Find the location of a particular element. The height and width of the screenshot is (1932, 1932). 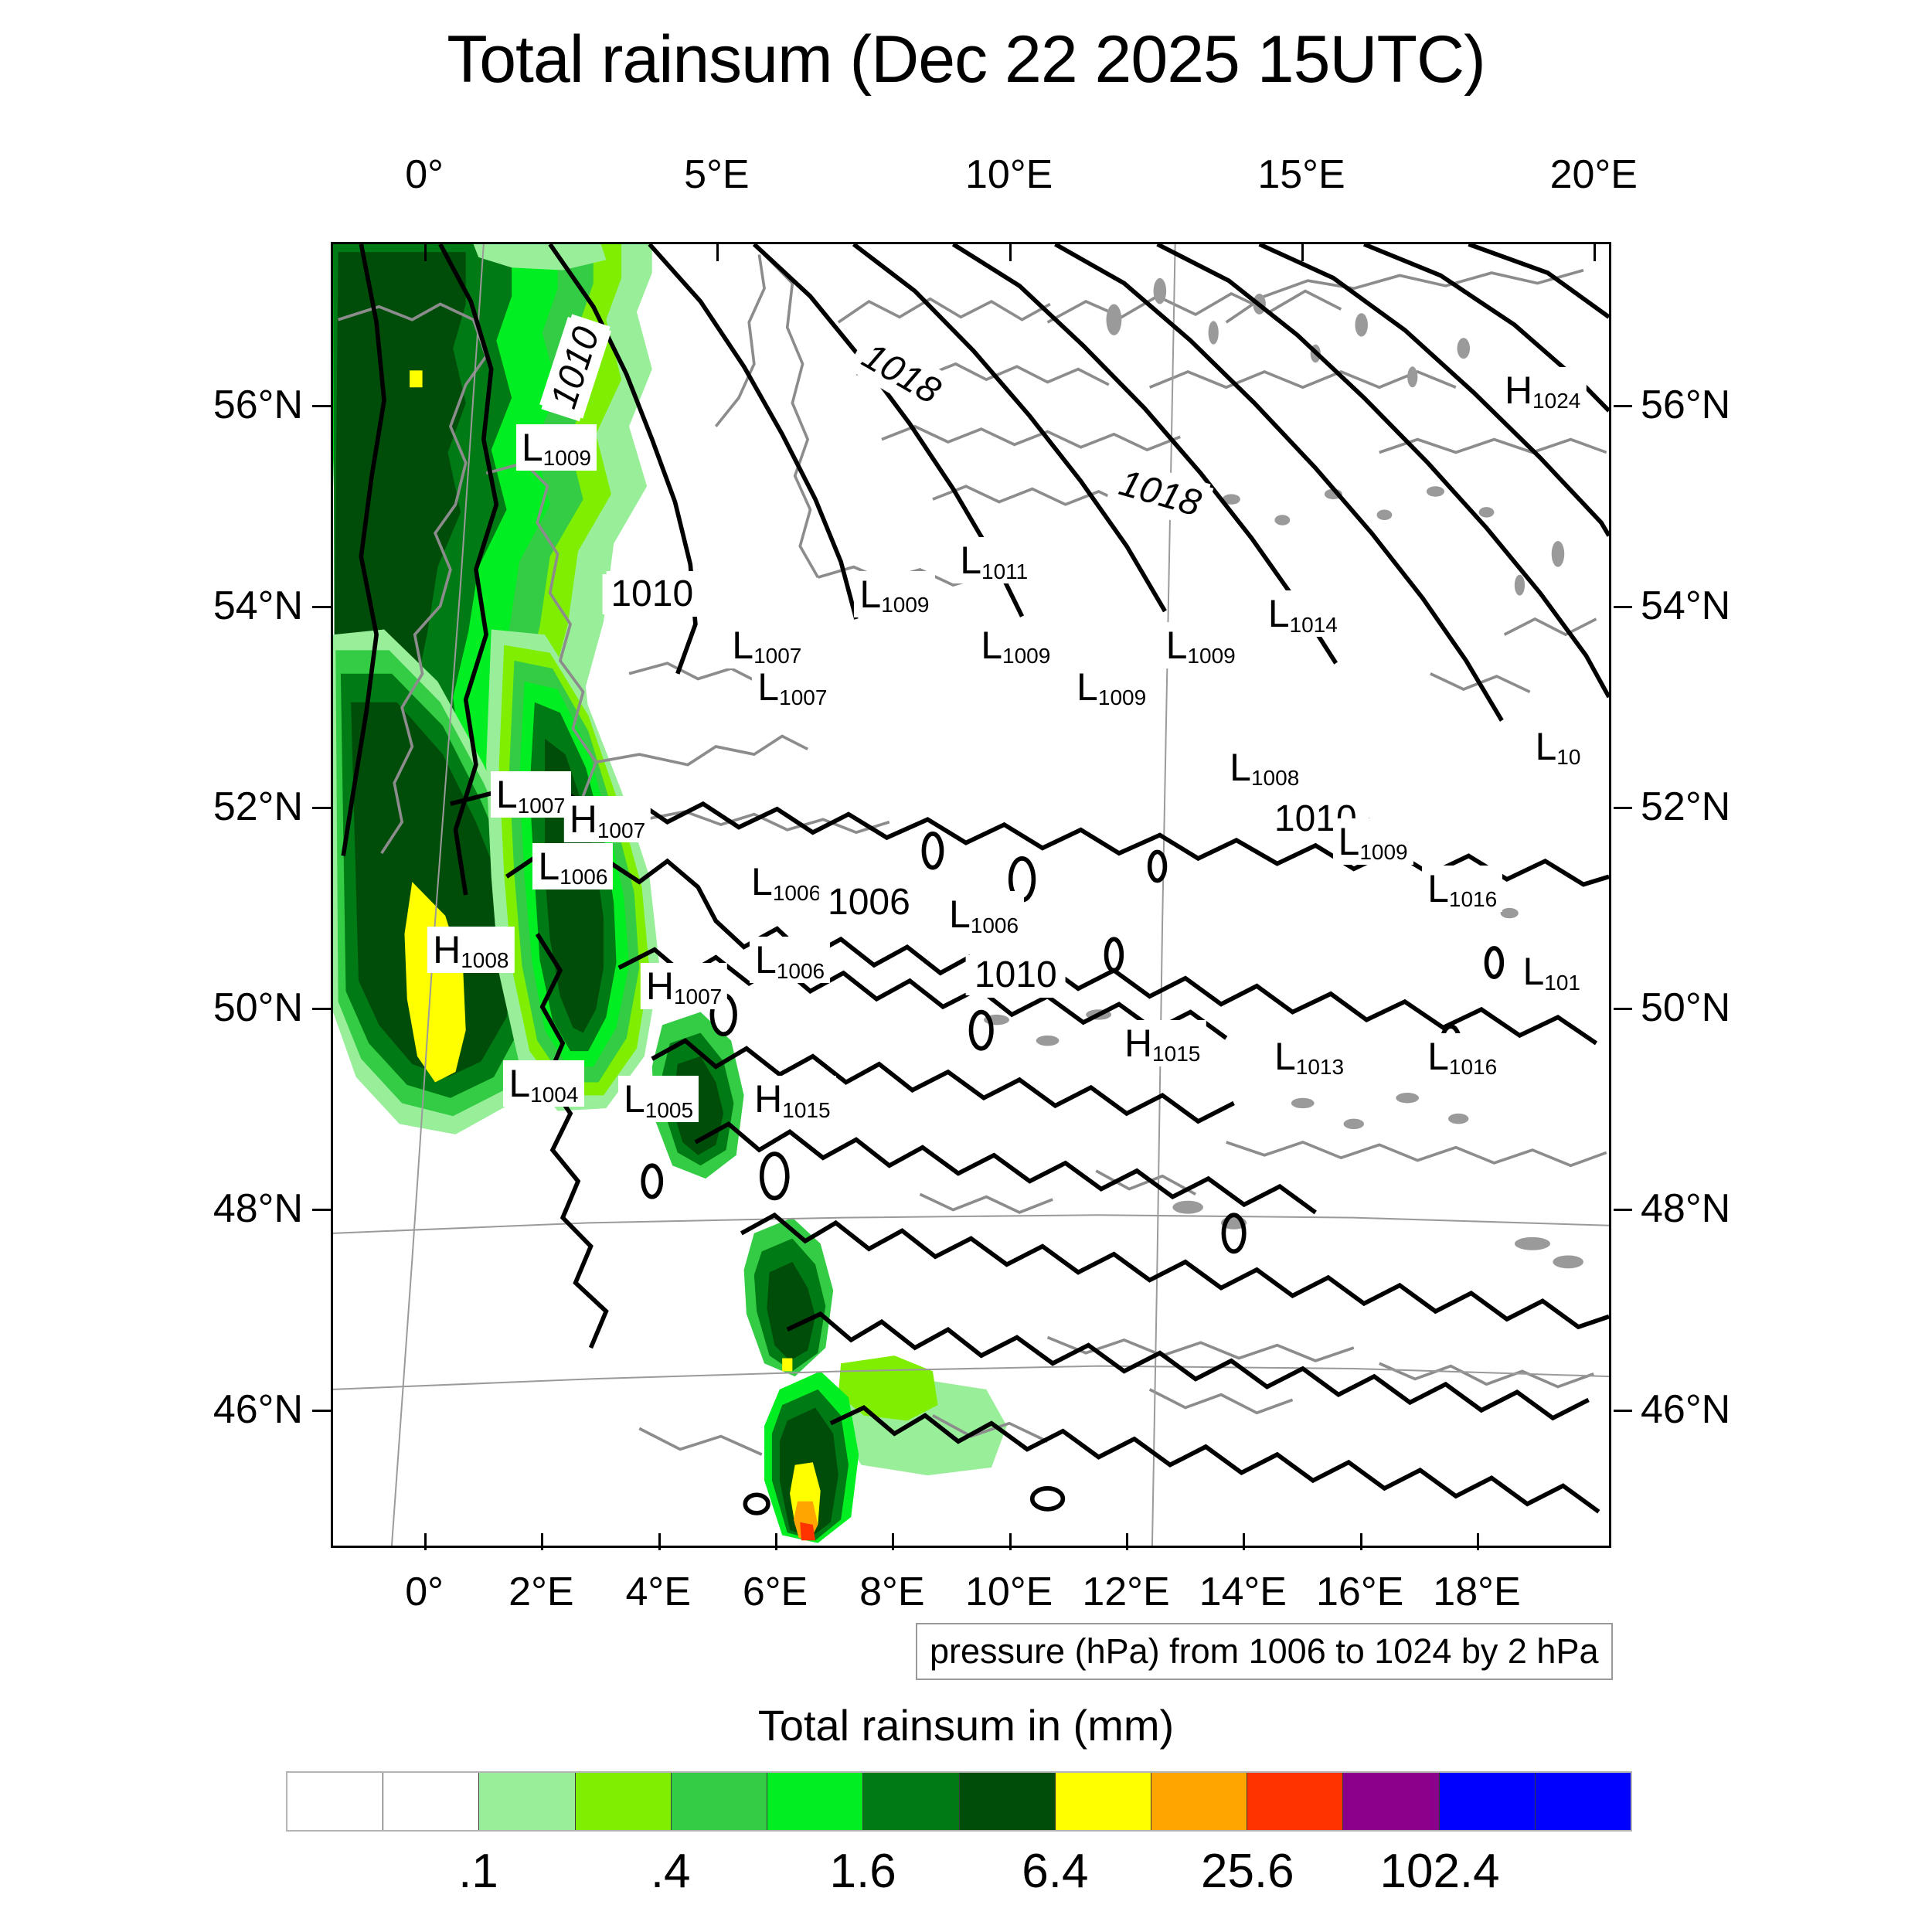

low-pressure-label-L1006-c2: L1006 is located at coordinates (984, 914).